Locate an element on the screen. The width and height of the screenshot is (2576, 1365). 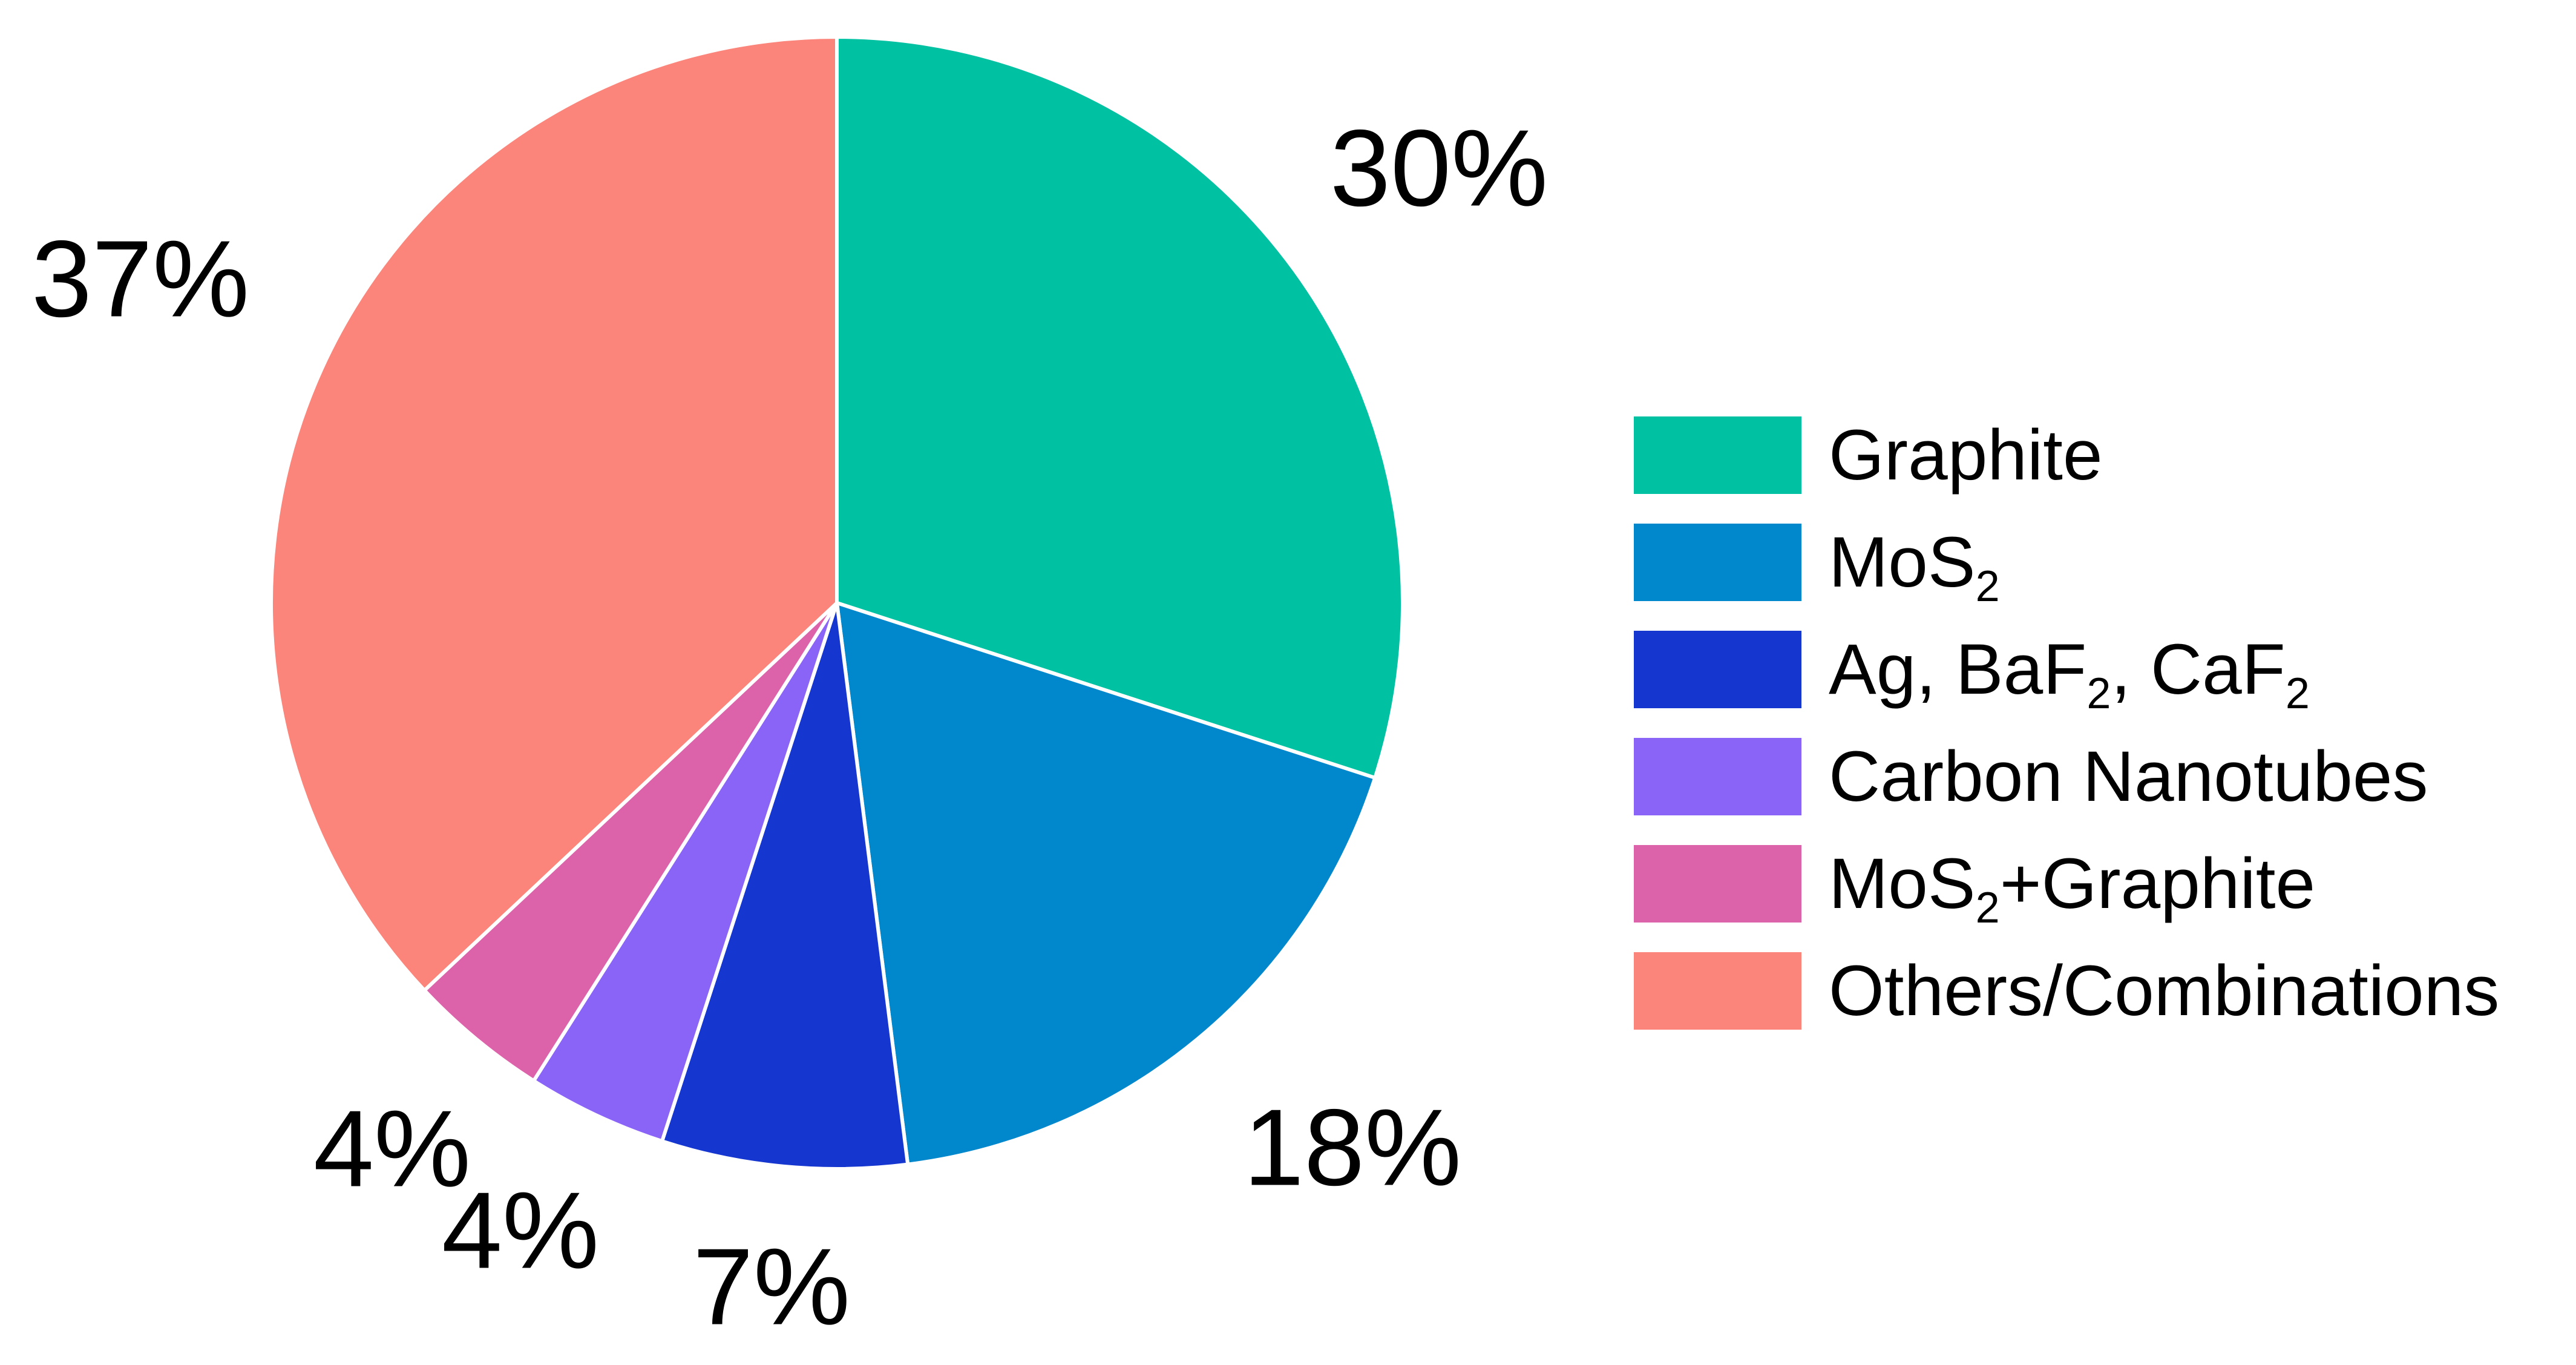
pie-slice-graphite is located at coordinates (1119, 407).